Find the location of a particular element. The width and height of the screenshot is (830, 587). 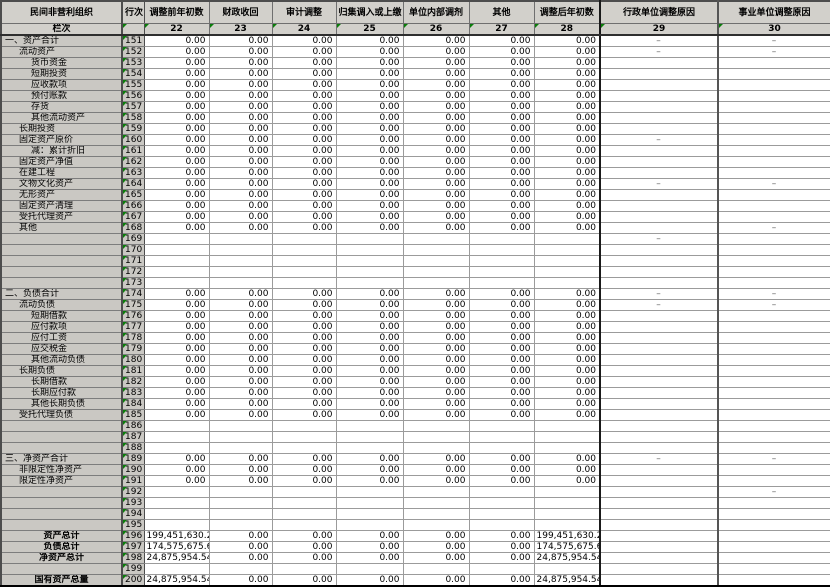

value-cell-pre-adjust: 174,575,675.67 is located at coordinates (176, 547).